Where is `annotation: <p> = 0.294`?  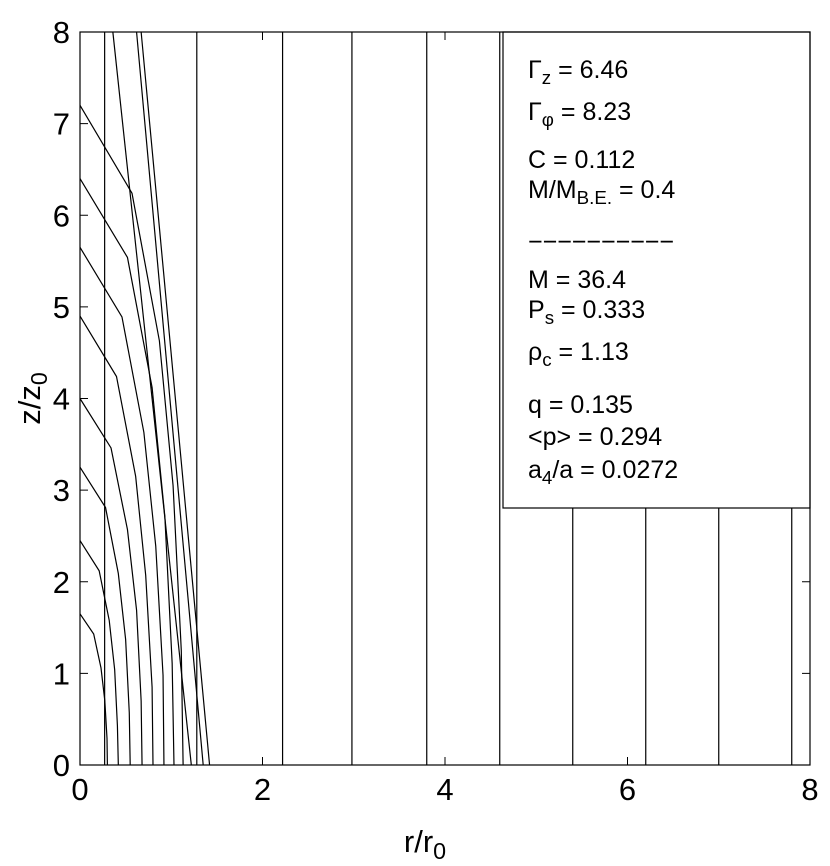
annotation: <p> = 0.294 is located at coordinates (595, 437).